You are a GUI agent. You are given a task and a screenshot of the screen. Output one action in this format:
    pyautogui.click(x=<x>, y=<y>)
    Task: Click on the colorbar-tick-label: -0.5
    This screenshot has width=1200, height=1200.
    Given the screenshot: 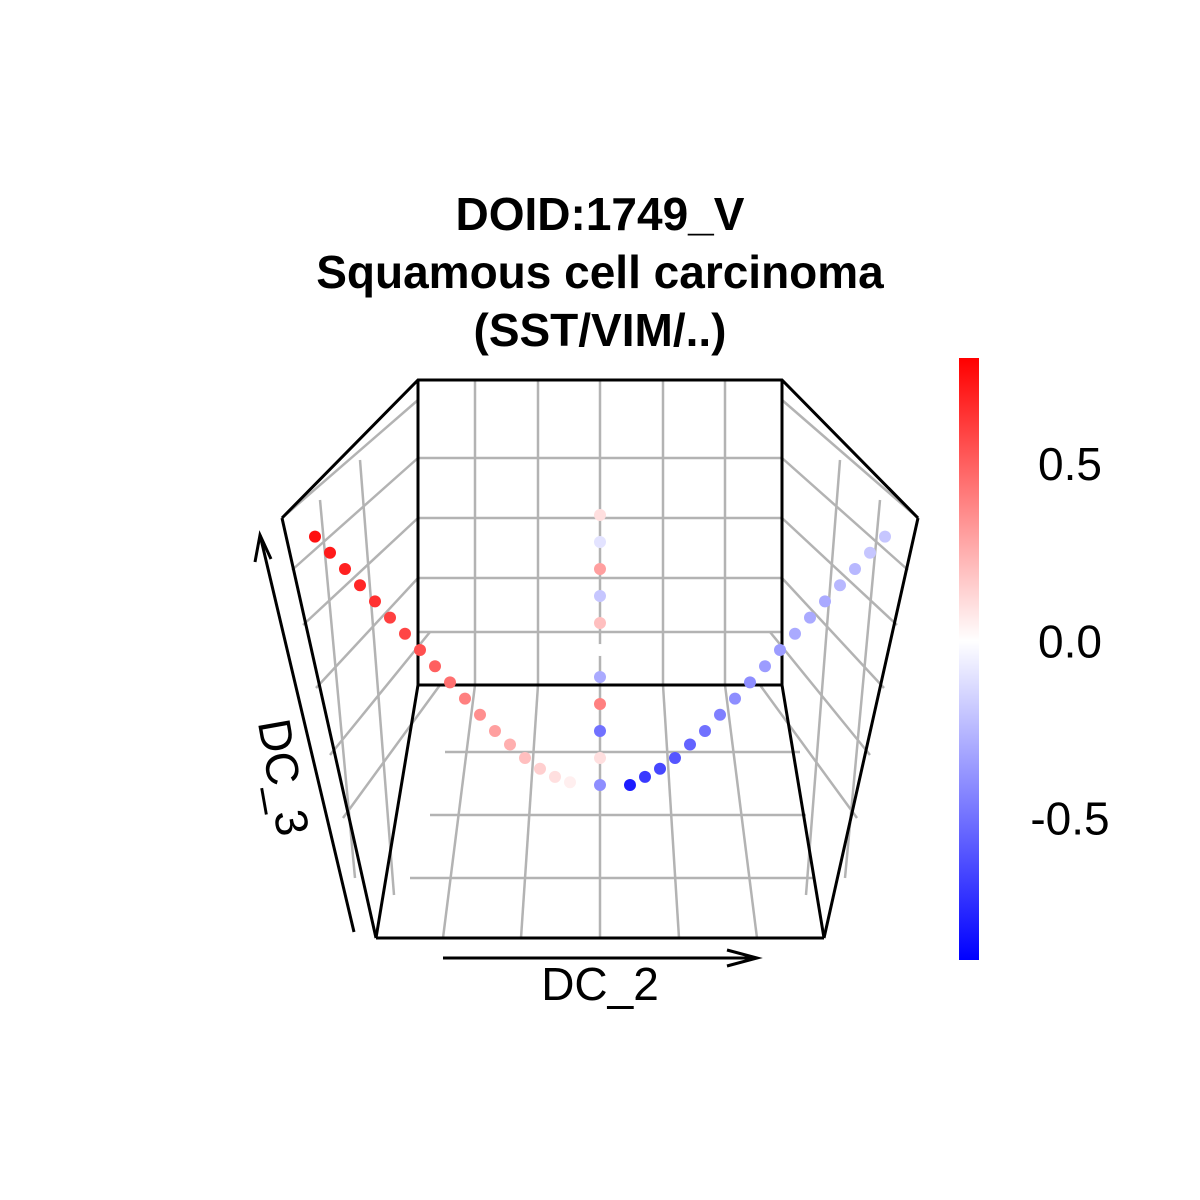 What is the action you would take?
    pyautogui.click(x=1069, y=818)
    